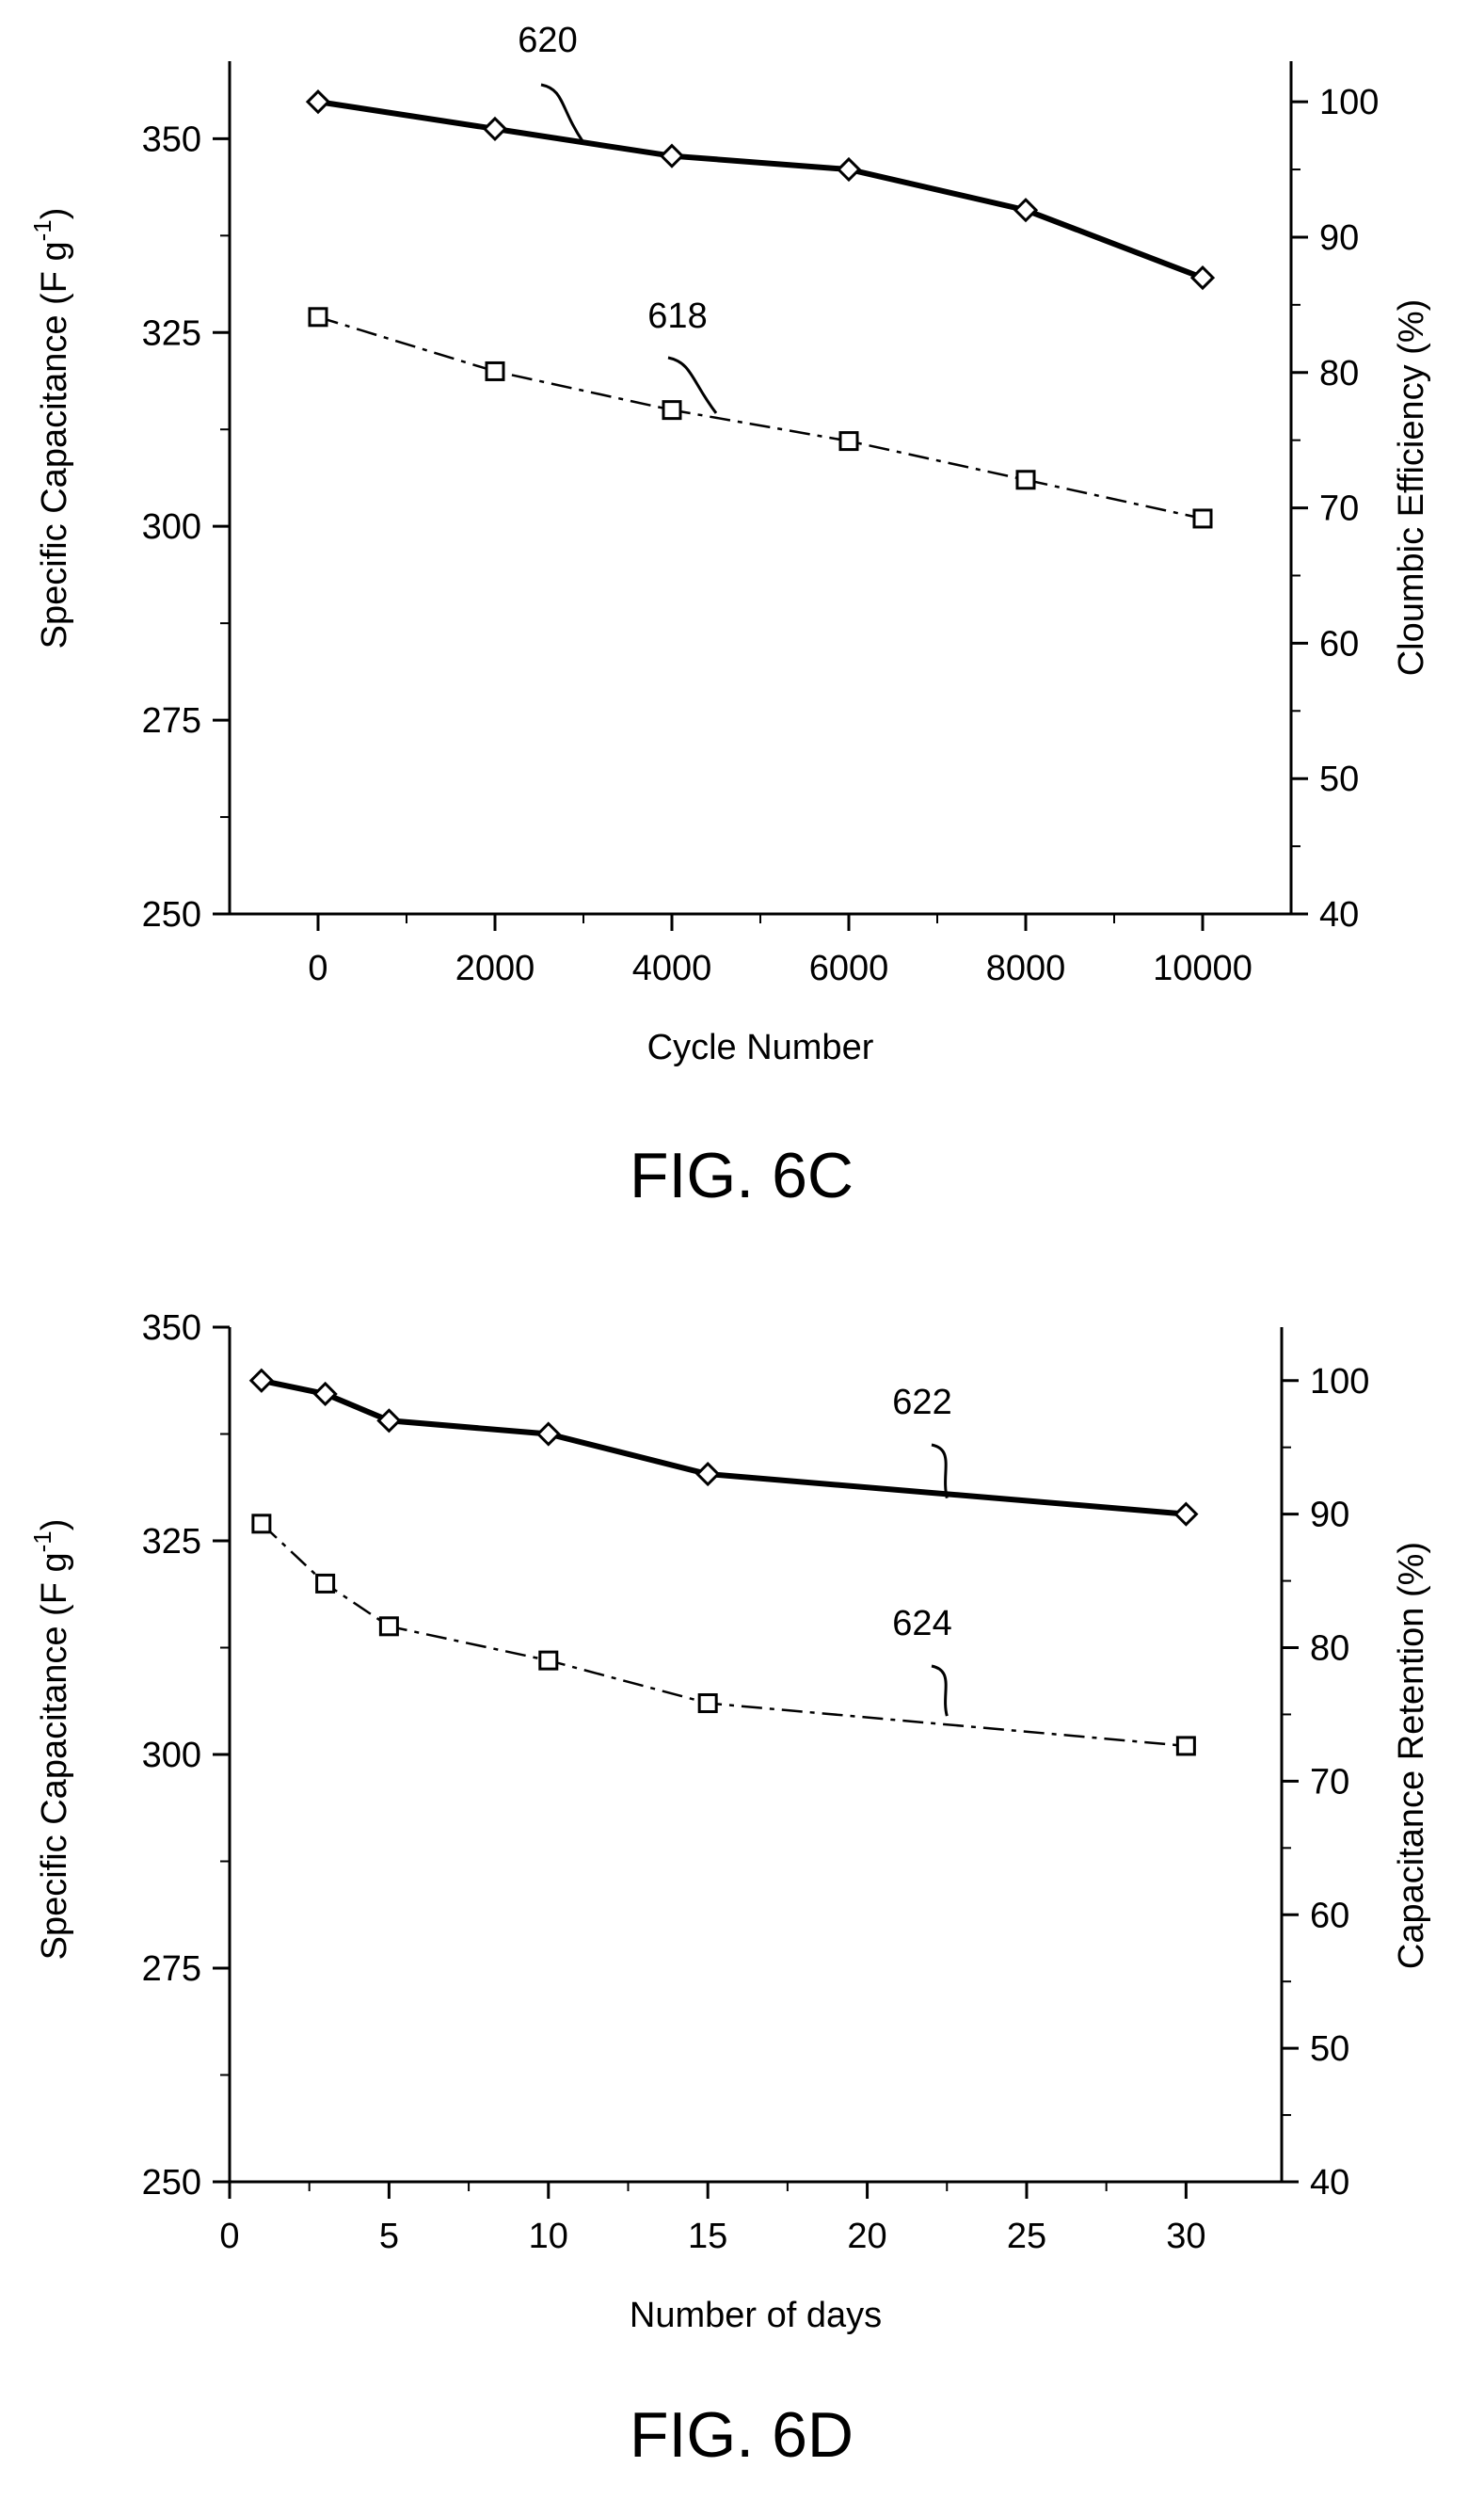 The image size is (1484, 2499). I want to click on series-reference-label: 618, so click(677, 316).